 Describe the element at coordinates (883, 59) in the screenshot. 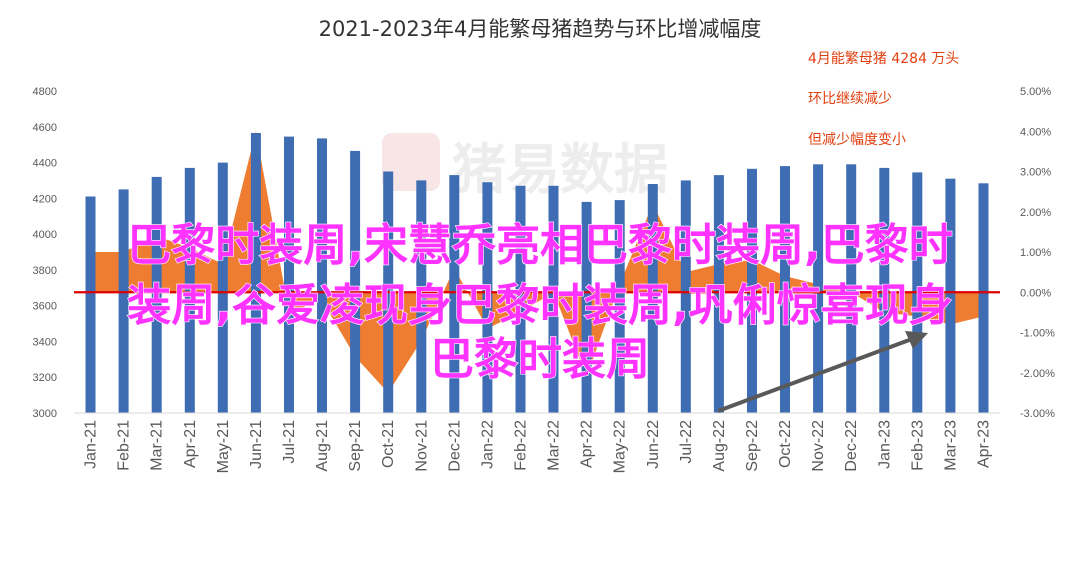

I see `annotation-line-1: 4月能繁母猪 4284 万头` at that location.